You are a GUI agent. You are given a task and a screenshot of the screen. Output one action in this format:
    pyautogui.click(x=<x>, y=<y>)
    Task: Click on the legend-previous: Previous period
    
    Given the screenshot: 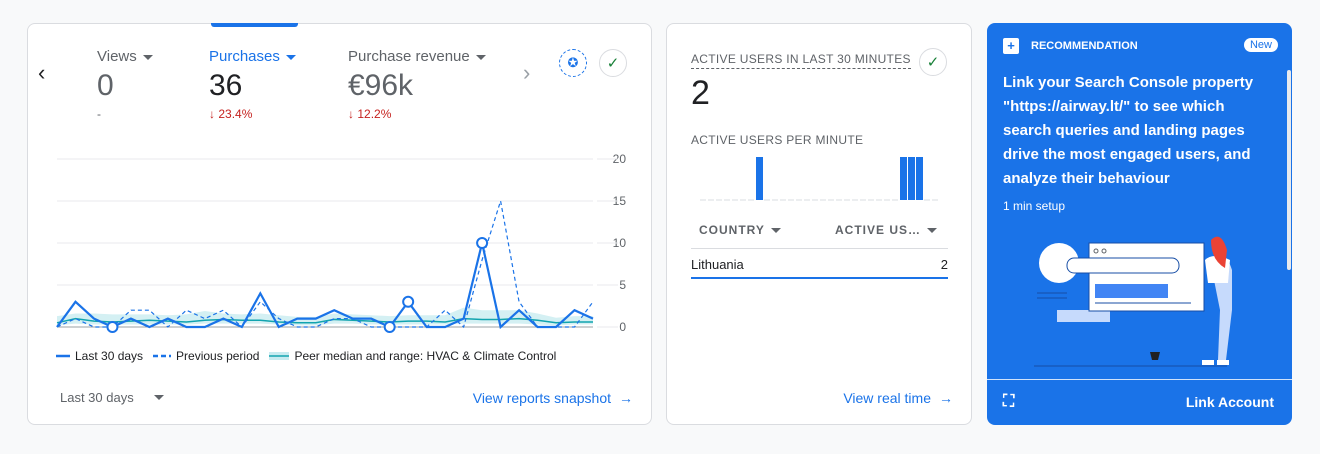 What is the action you would take?
    pyautogui.click(x=206, y=356)
    